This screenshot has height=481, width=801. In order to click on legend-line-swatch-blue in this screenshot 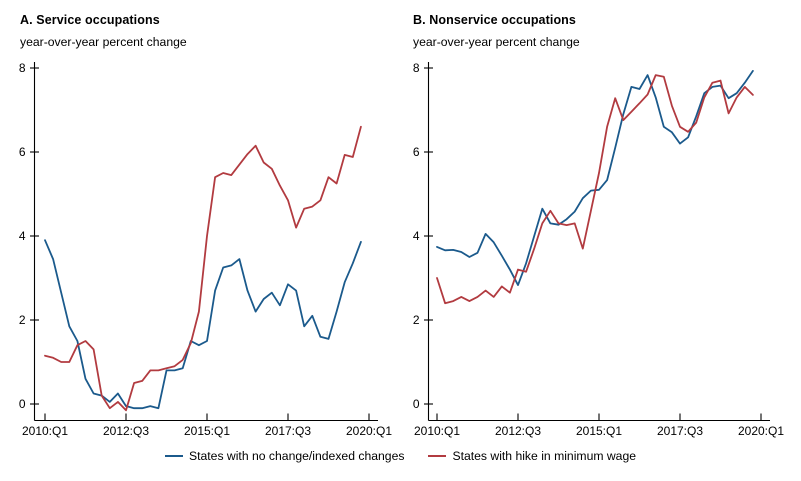, I will do `click(173, 456)`.